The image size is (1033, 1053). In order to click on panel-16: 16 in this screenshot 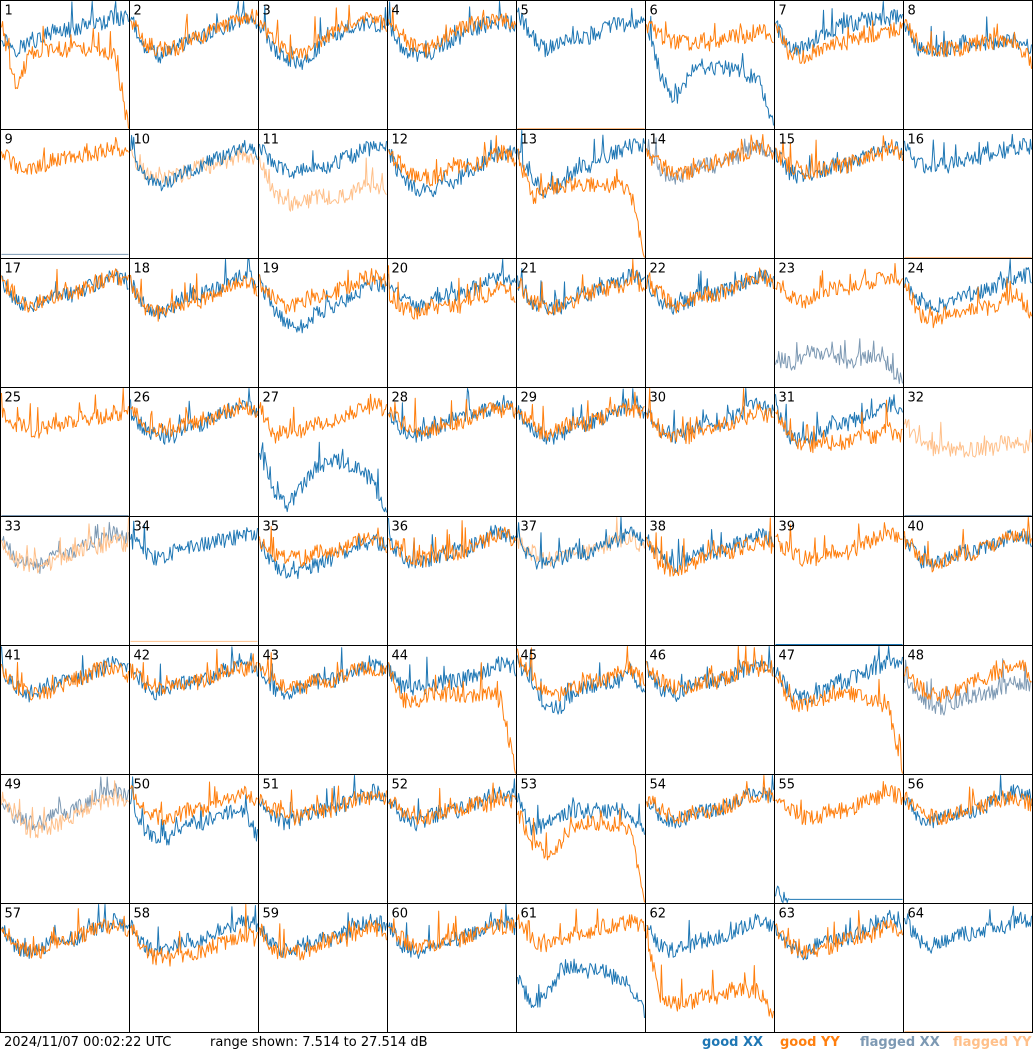, I will do `click(968, 194)`.